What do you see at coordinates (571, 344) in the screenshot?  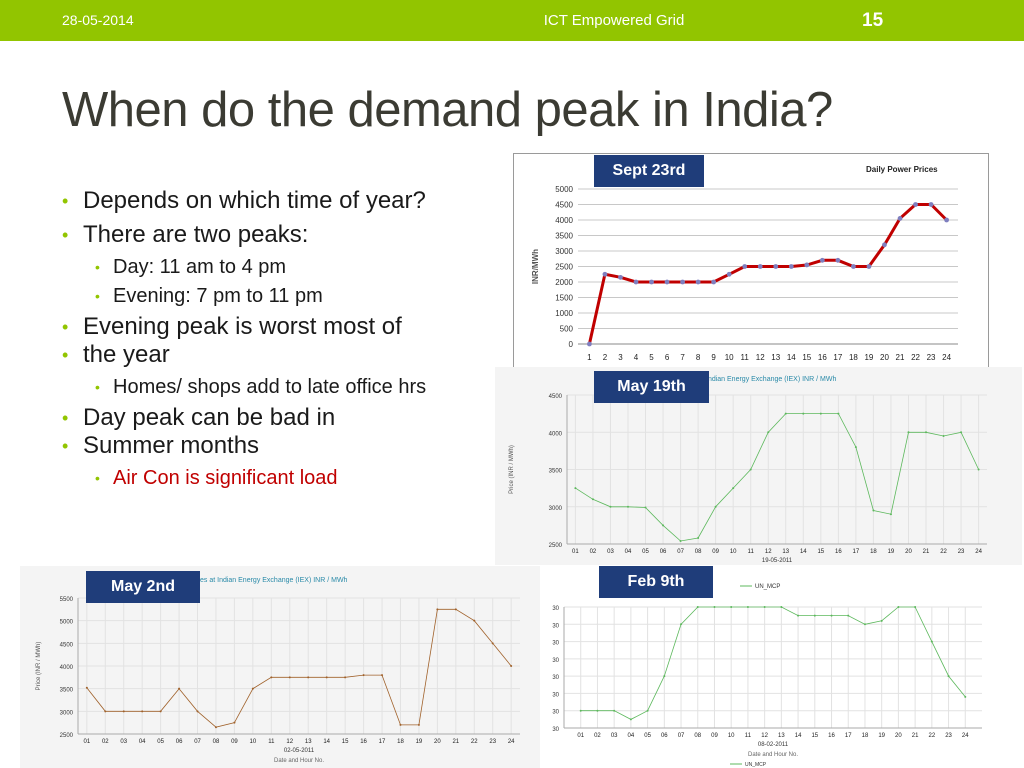 I see `y-tick-label: 0` at bounding box center [571, 344].